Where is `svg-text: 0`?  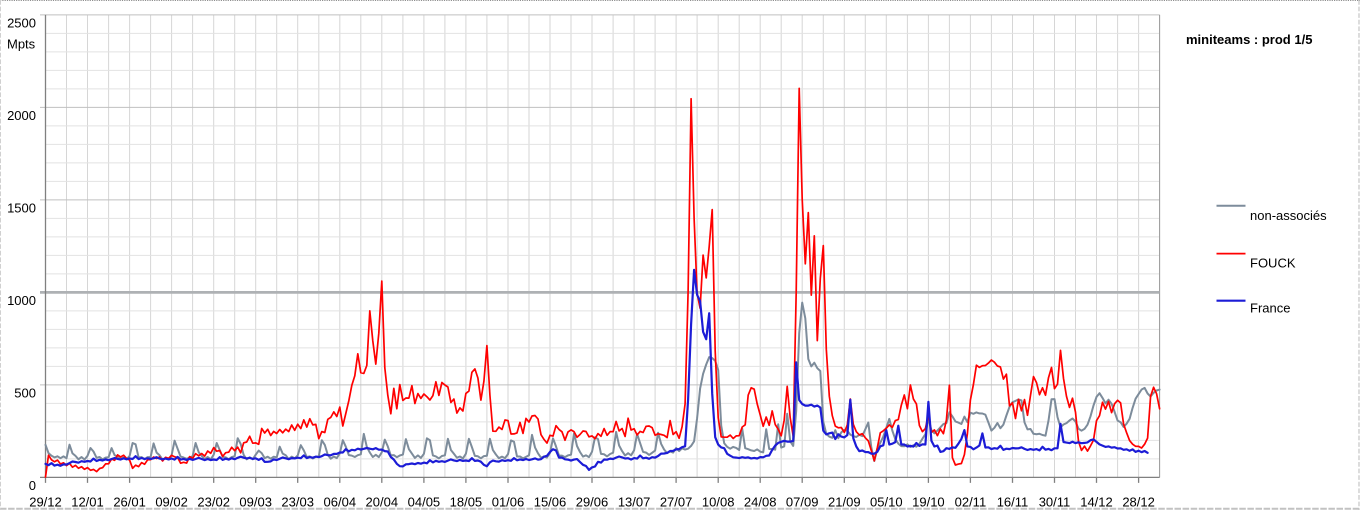 svg-text: 0 is located at coordinates (32, 485).